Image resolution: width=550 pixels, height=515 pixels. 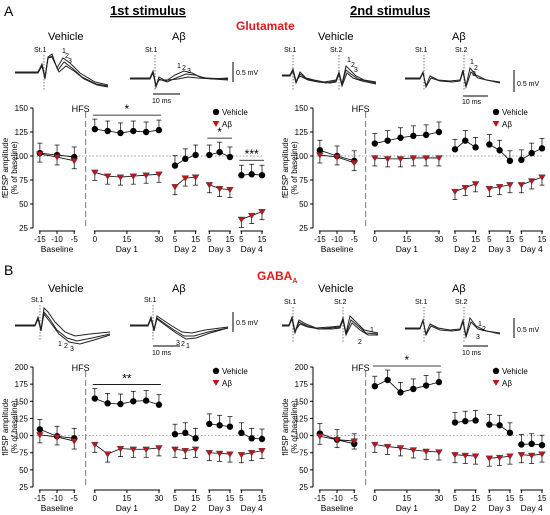 I want to click on y-axis-label: fEPSP amplitude, so click(x=5, y=167).